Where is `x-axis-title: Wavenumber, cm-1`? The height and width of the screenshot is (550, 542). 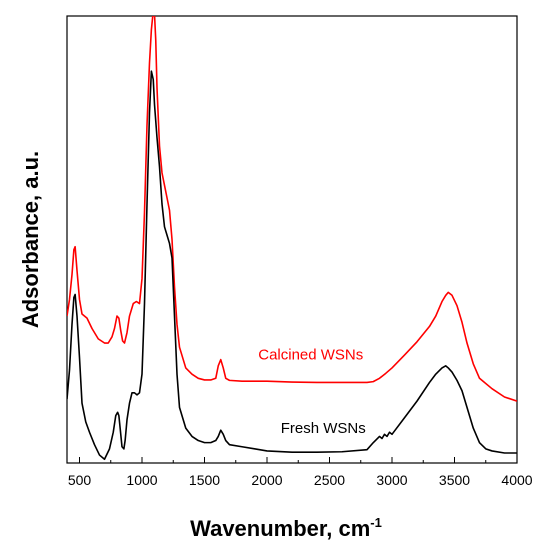
x-axis-title: Wavenumber, cm-1 is located at coordinates (286, 528).